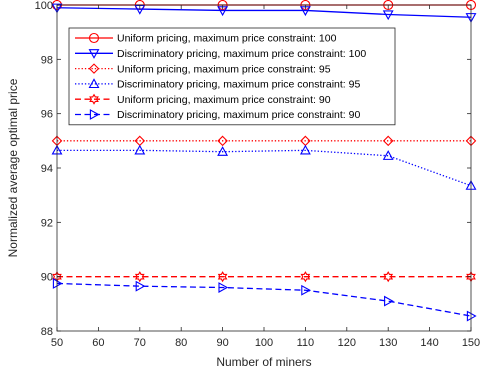 The image size is (482, 372). What do you see at coordinates (140, 343) in the screenshot?
I see `x-tick-label: 70` at bounding box center [140, 343].